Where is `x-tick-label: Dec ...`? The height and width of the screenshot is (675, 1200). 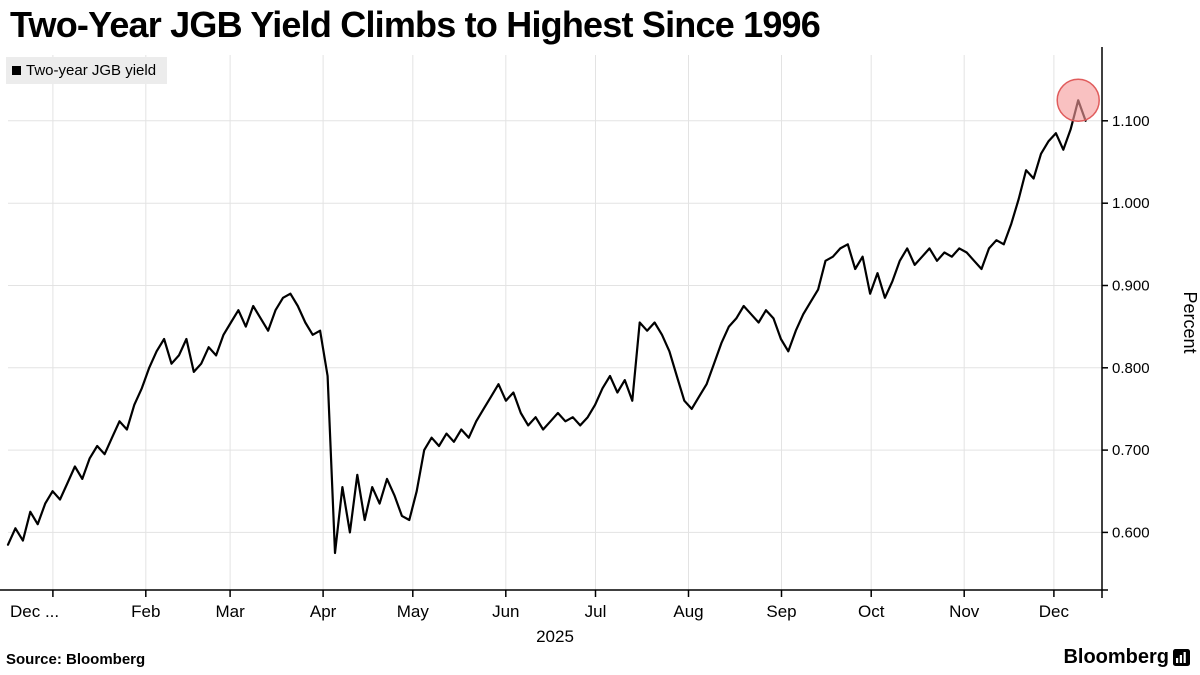 x-tick-label: Dec ... is located at coordinates (34, 611).